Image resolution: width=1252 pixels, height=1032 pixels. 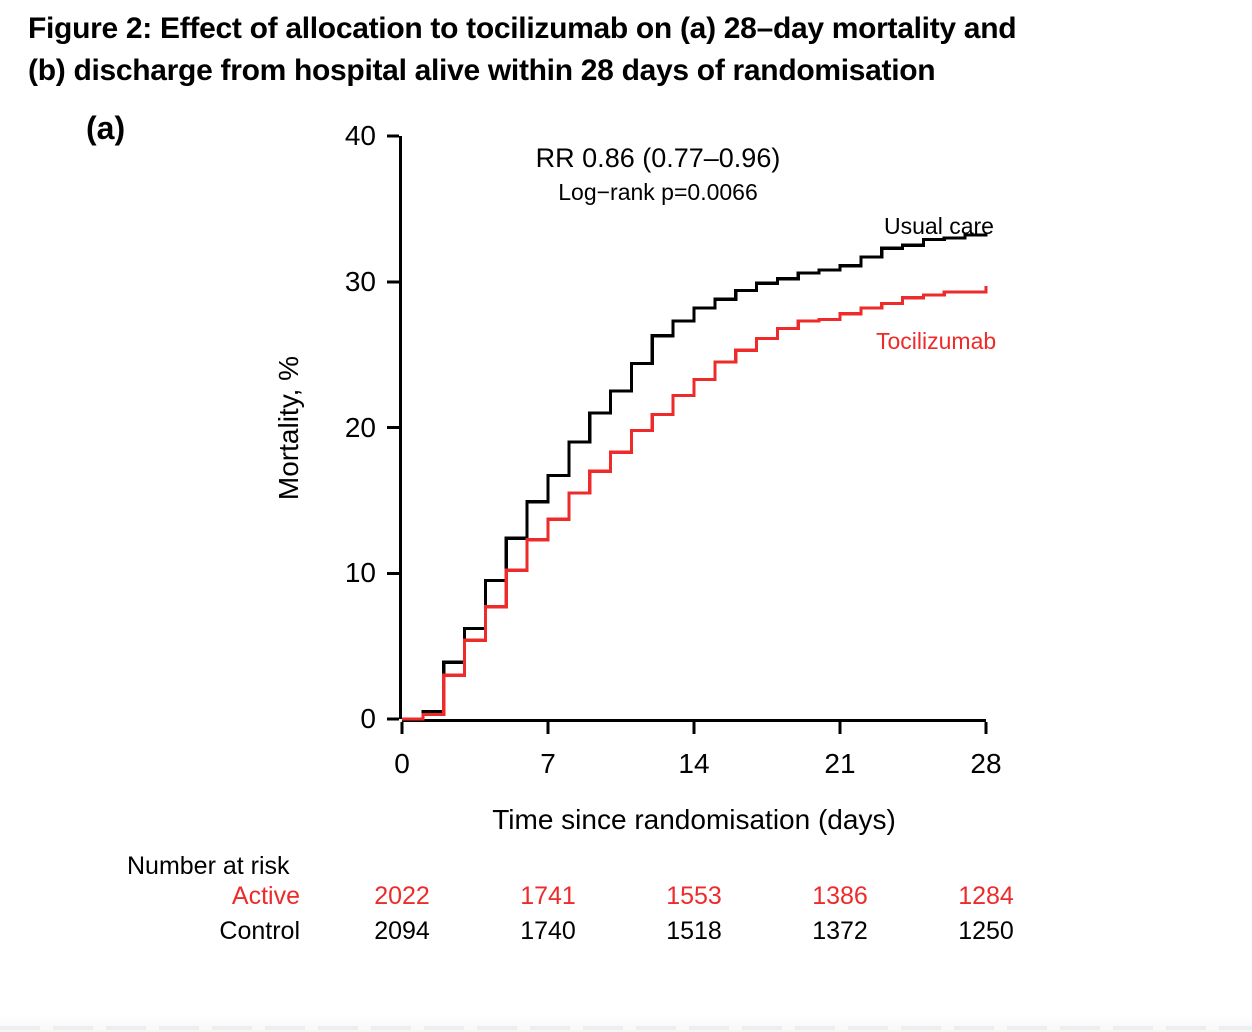 What do you see at coordinates (402, 931) in the screenshot?
I see `risk-count: 2094` at bounding box center [402, 931].